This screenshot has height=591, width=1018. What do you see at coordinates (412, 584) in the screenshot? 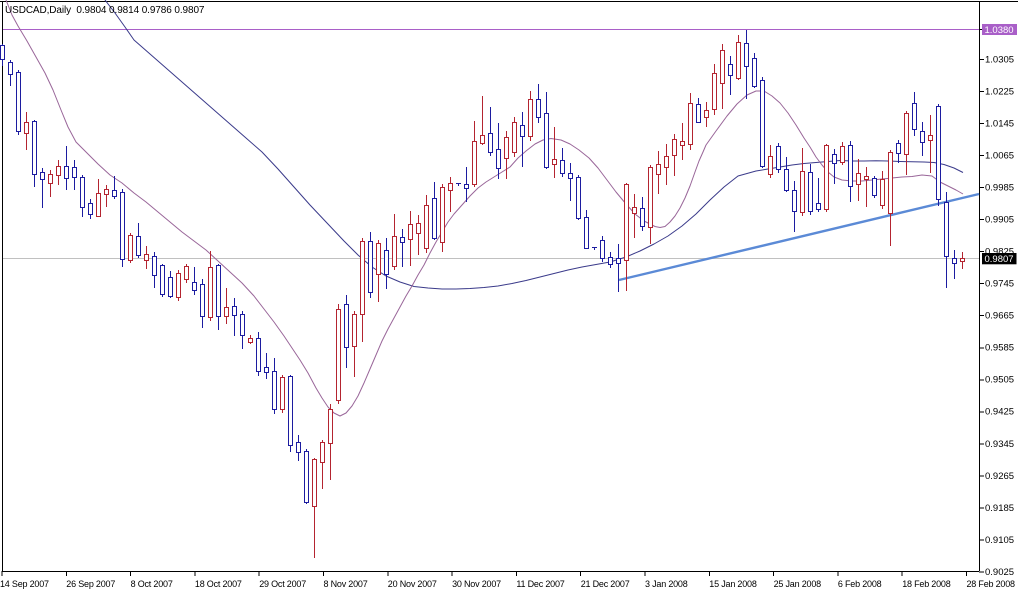
I see `svg-text: 20 Nov 2007` at bounding box center [412, 584].